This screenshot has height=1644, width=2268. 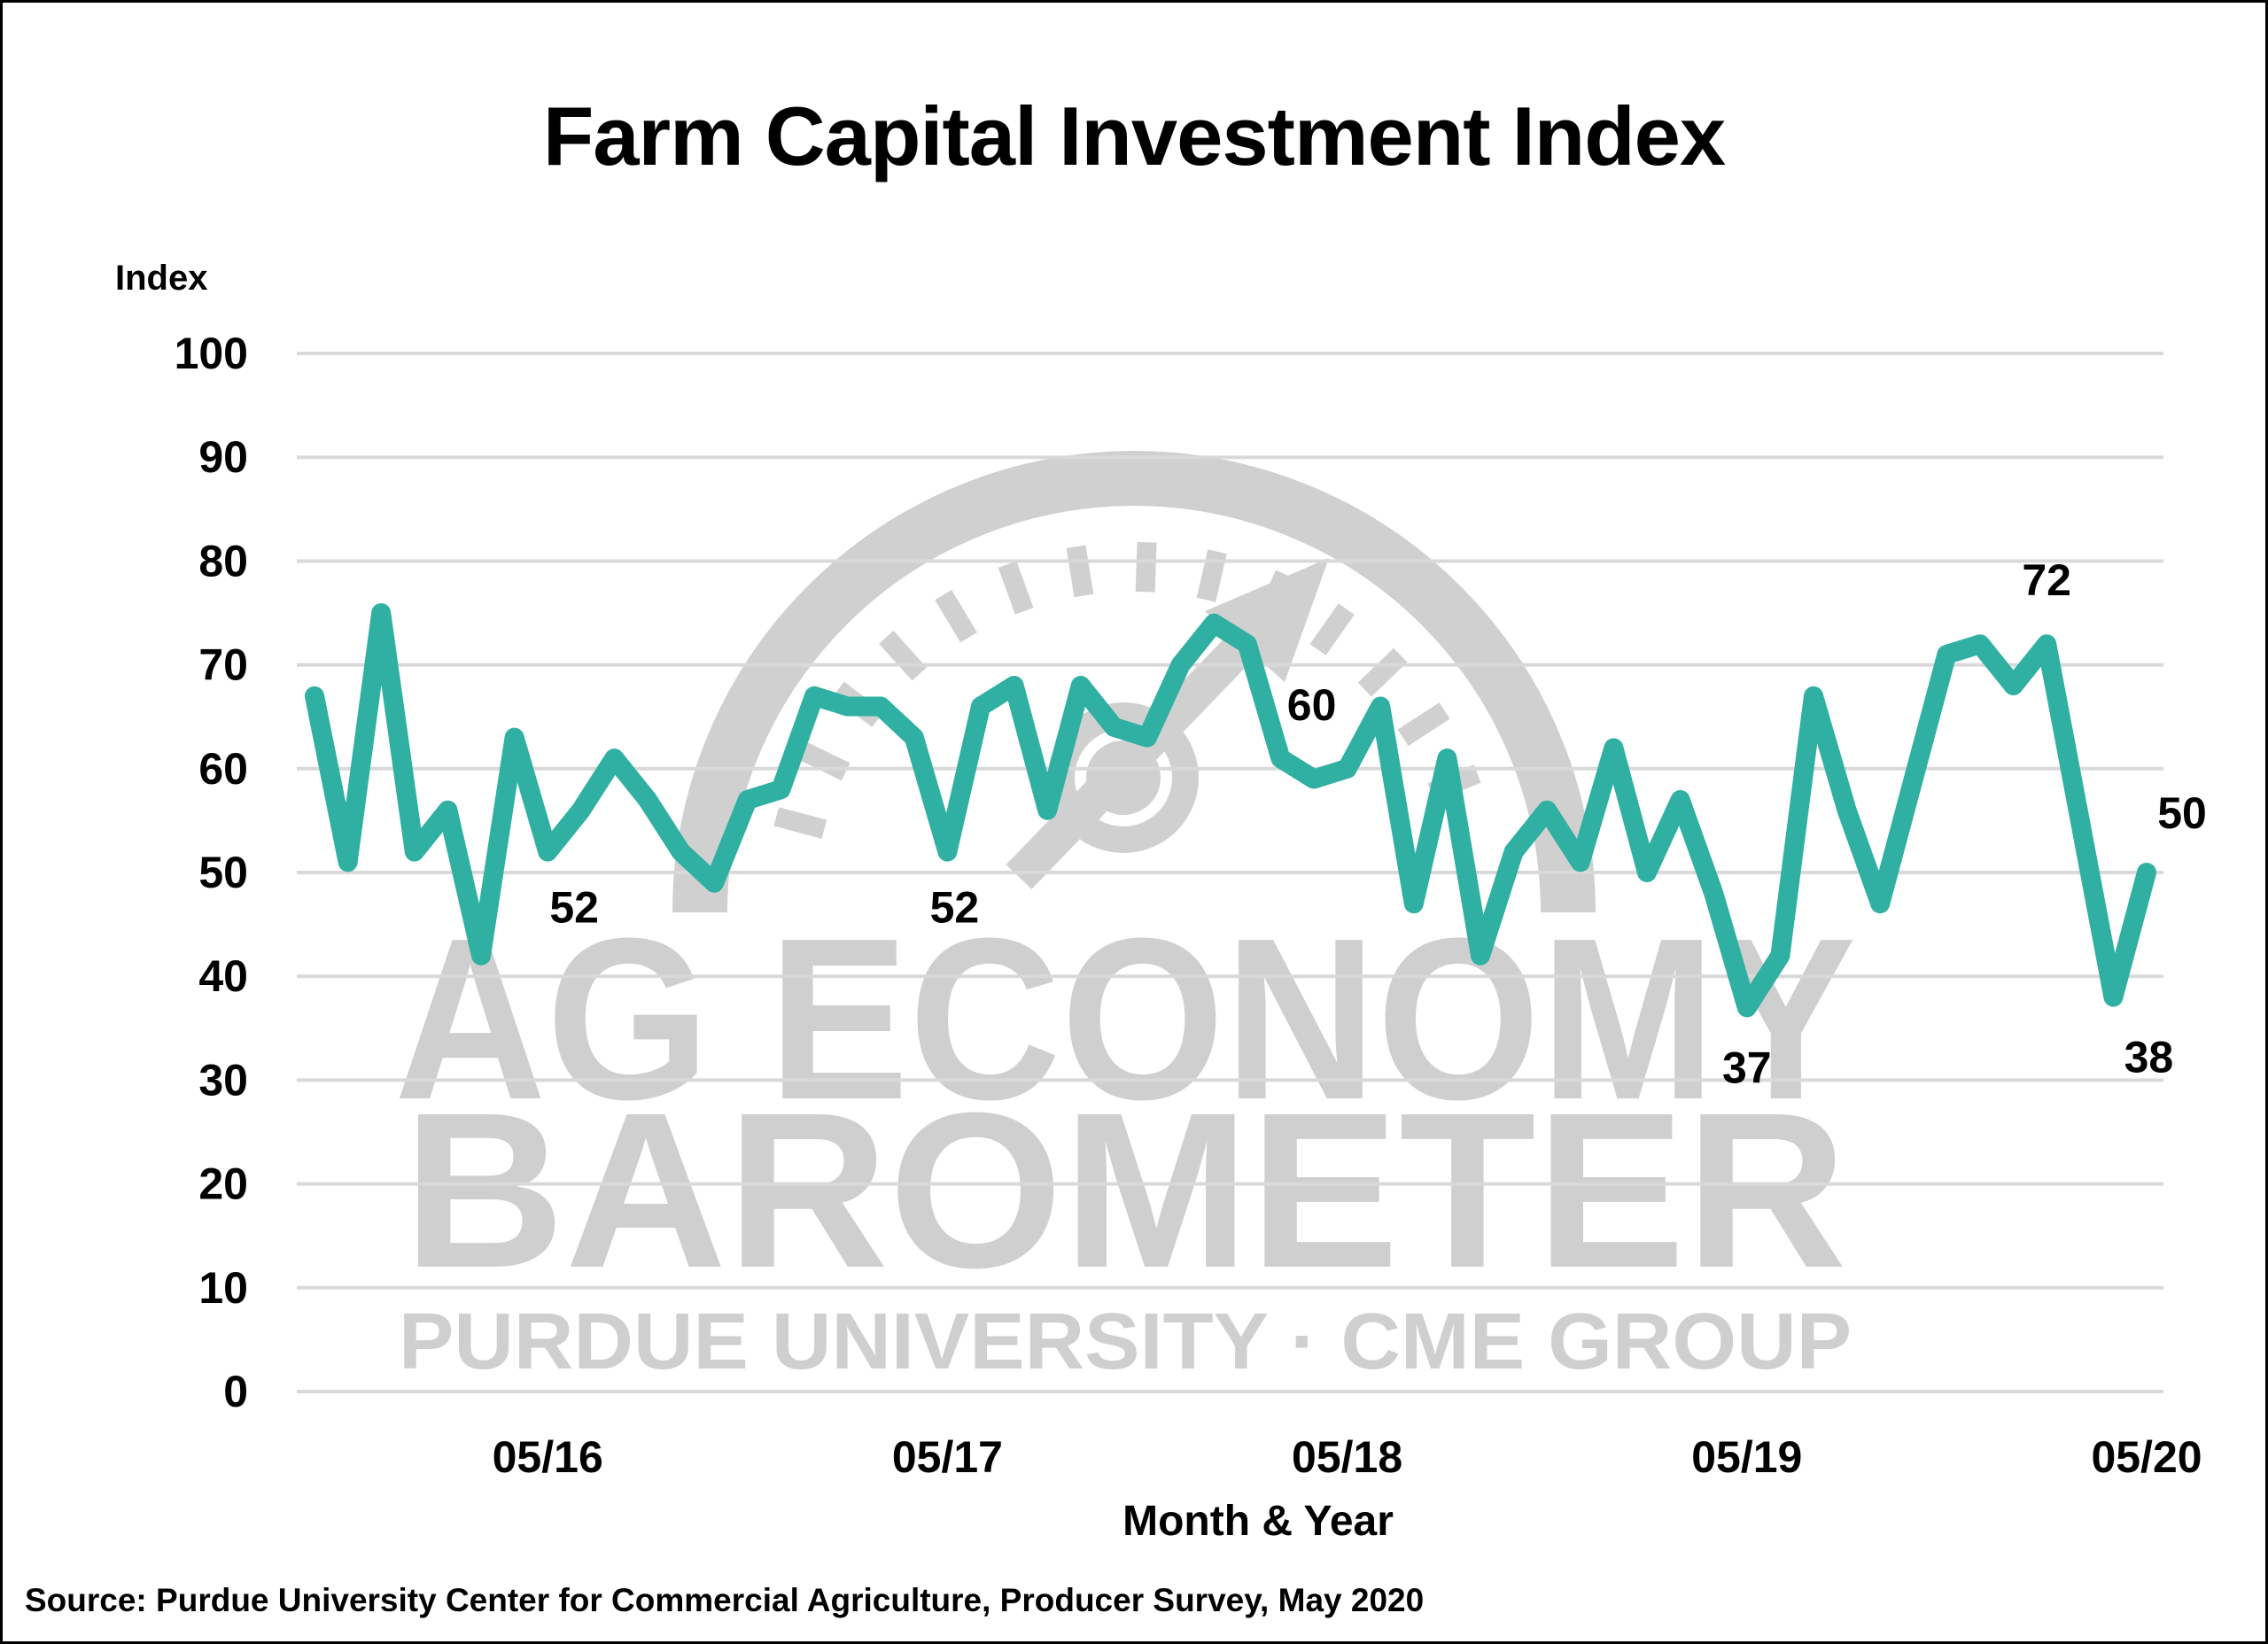 I want to click on y-tick-label: 10, so click(x=223, y=1288).